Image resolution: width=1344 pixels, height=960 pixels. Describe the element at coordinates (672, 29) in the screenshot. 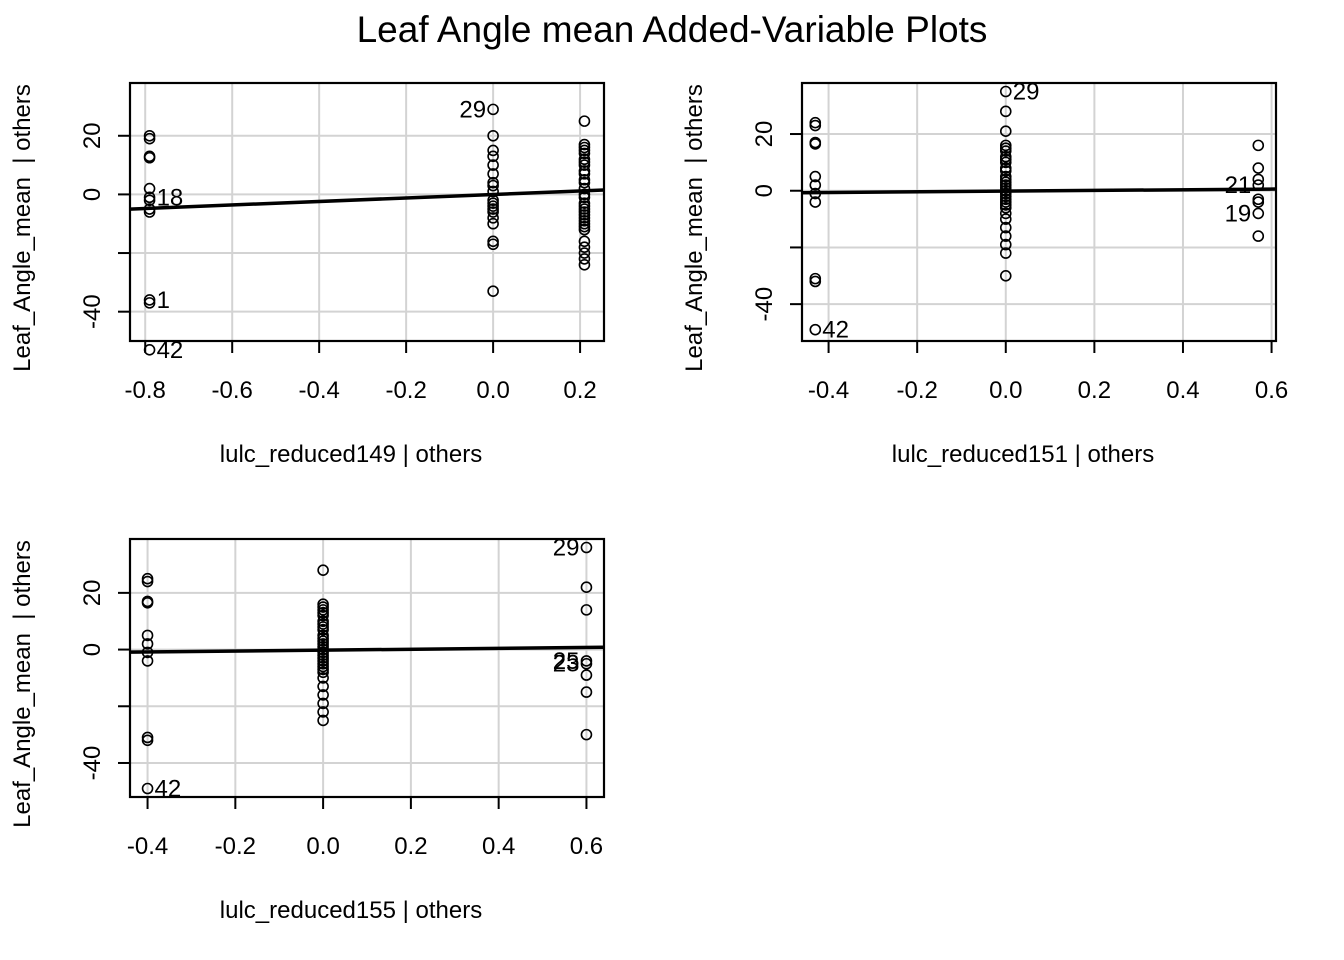

I see `figure-title: Leaf Angle mean Added-Variable Plots` at that location.